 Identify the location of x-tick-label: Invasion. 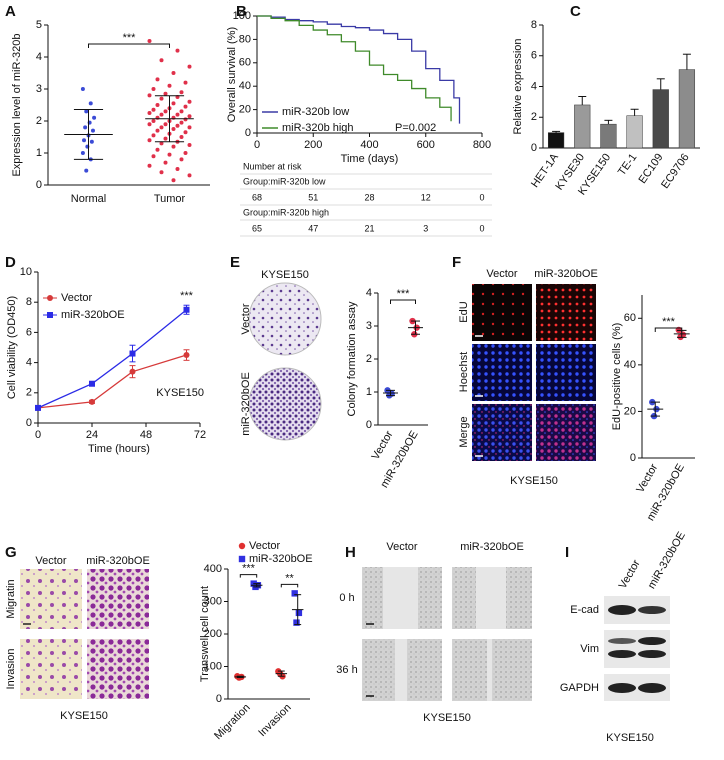
(274, 720).